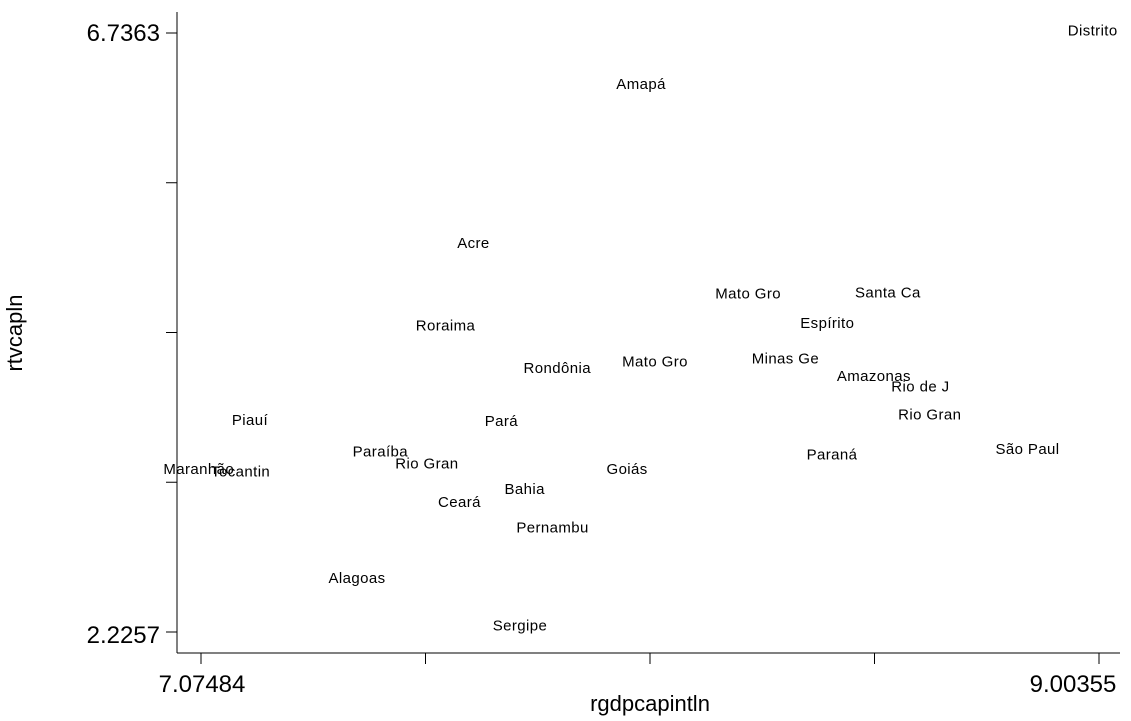  Describe the element at coordinates (874, 376) in the screenshot. I see `point-label: Amazonas` at that location.